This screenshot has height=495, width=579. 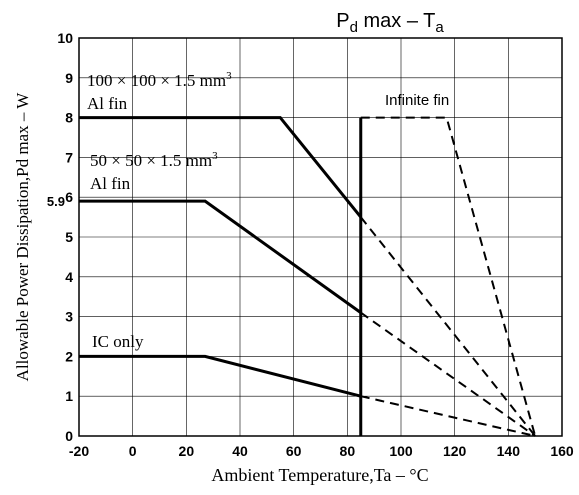 I want to click on chart-title: Pd max – Ta, so click(x=390, y=23).